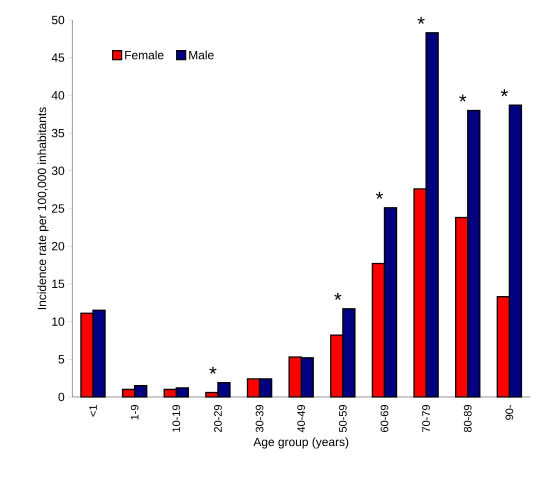  Describe the element at coordinates (93, 410) in the screenshot. I see `x-tick-label: <1` at that location.